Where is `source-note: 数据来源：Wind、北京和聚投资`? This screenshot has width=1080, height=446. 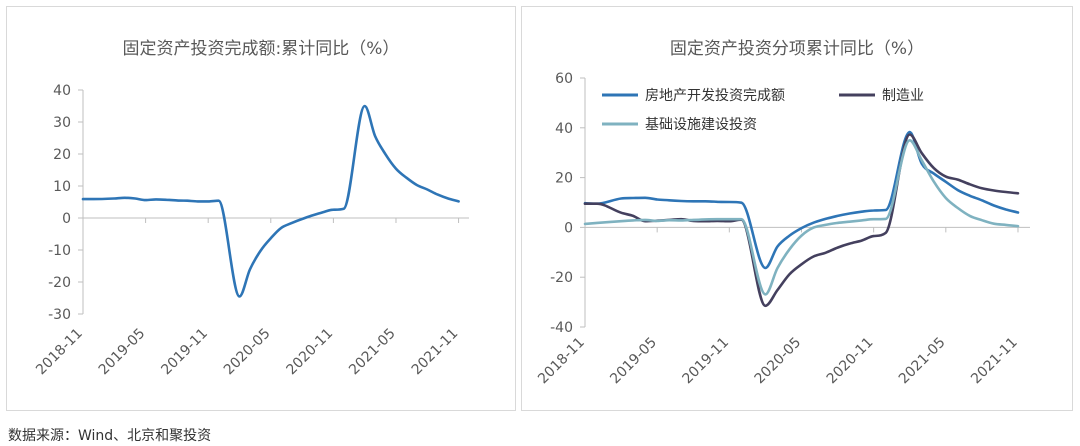
source-note: 数据来源：Wind、北京和聚投资 is located at coordinates (110, 436).